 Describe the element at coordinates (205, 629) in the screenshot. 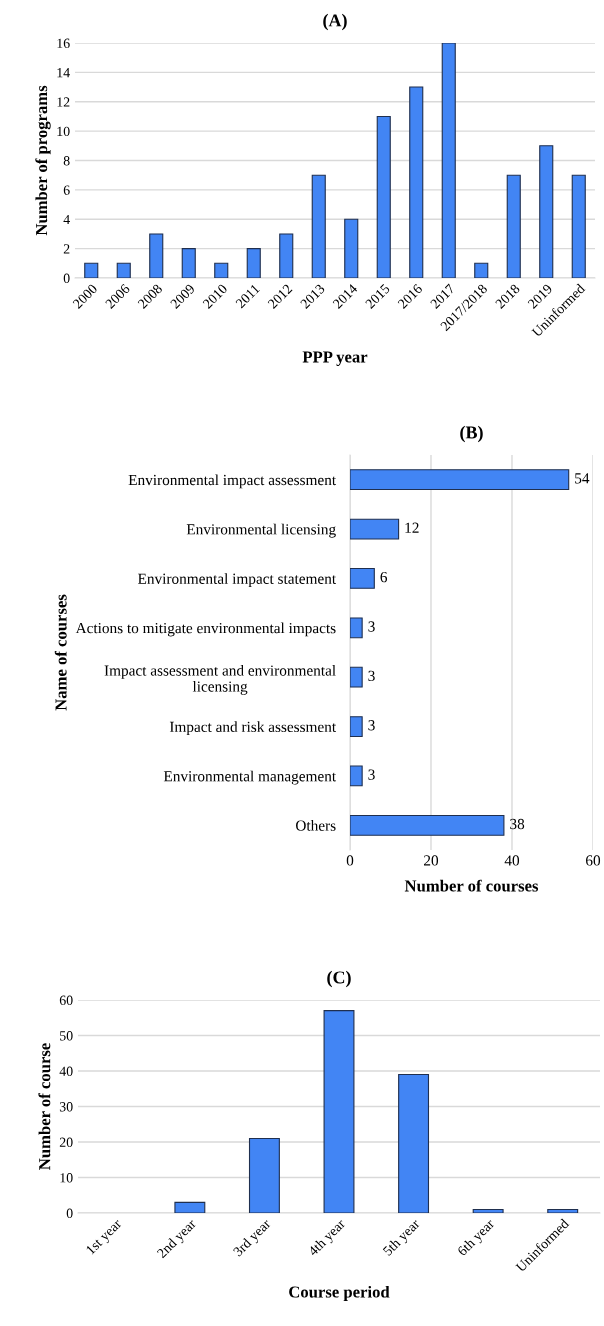

I see `y-tick-label: Actions to mitigate environmental impacts` at that location.